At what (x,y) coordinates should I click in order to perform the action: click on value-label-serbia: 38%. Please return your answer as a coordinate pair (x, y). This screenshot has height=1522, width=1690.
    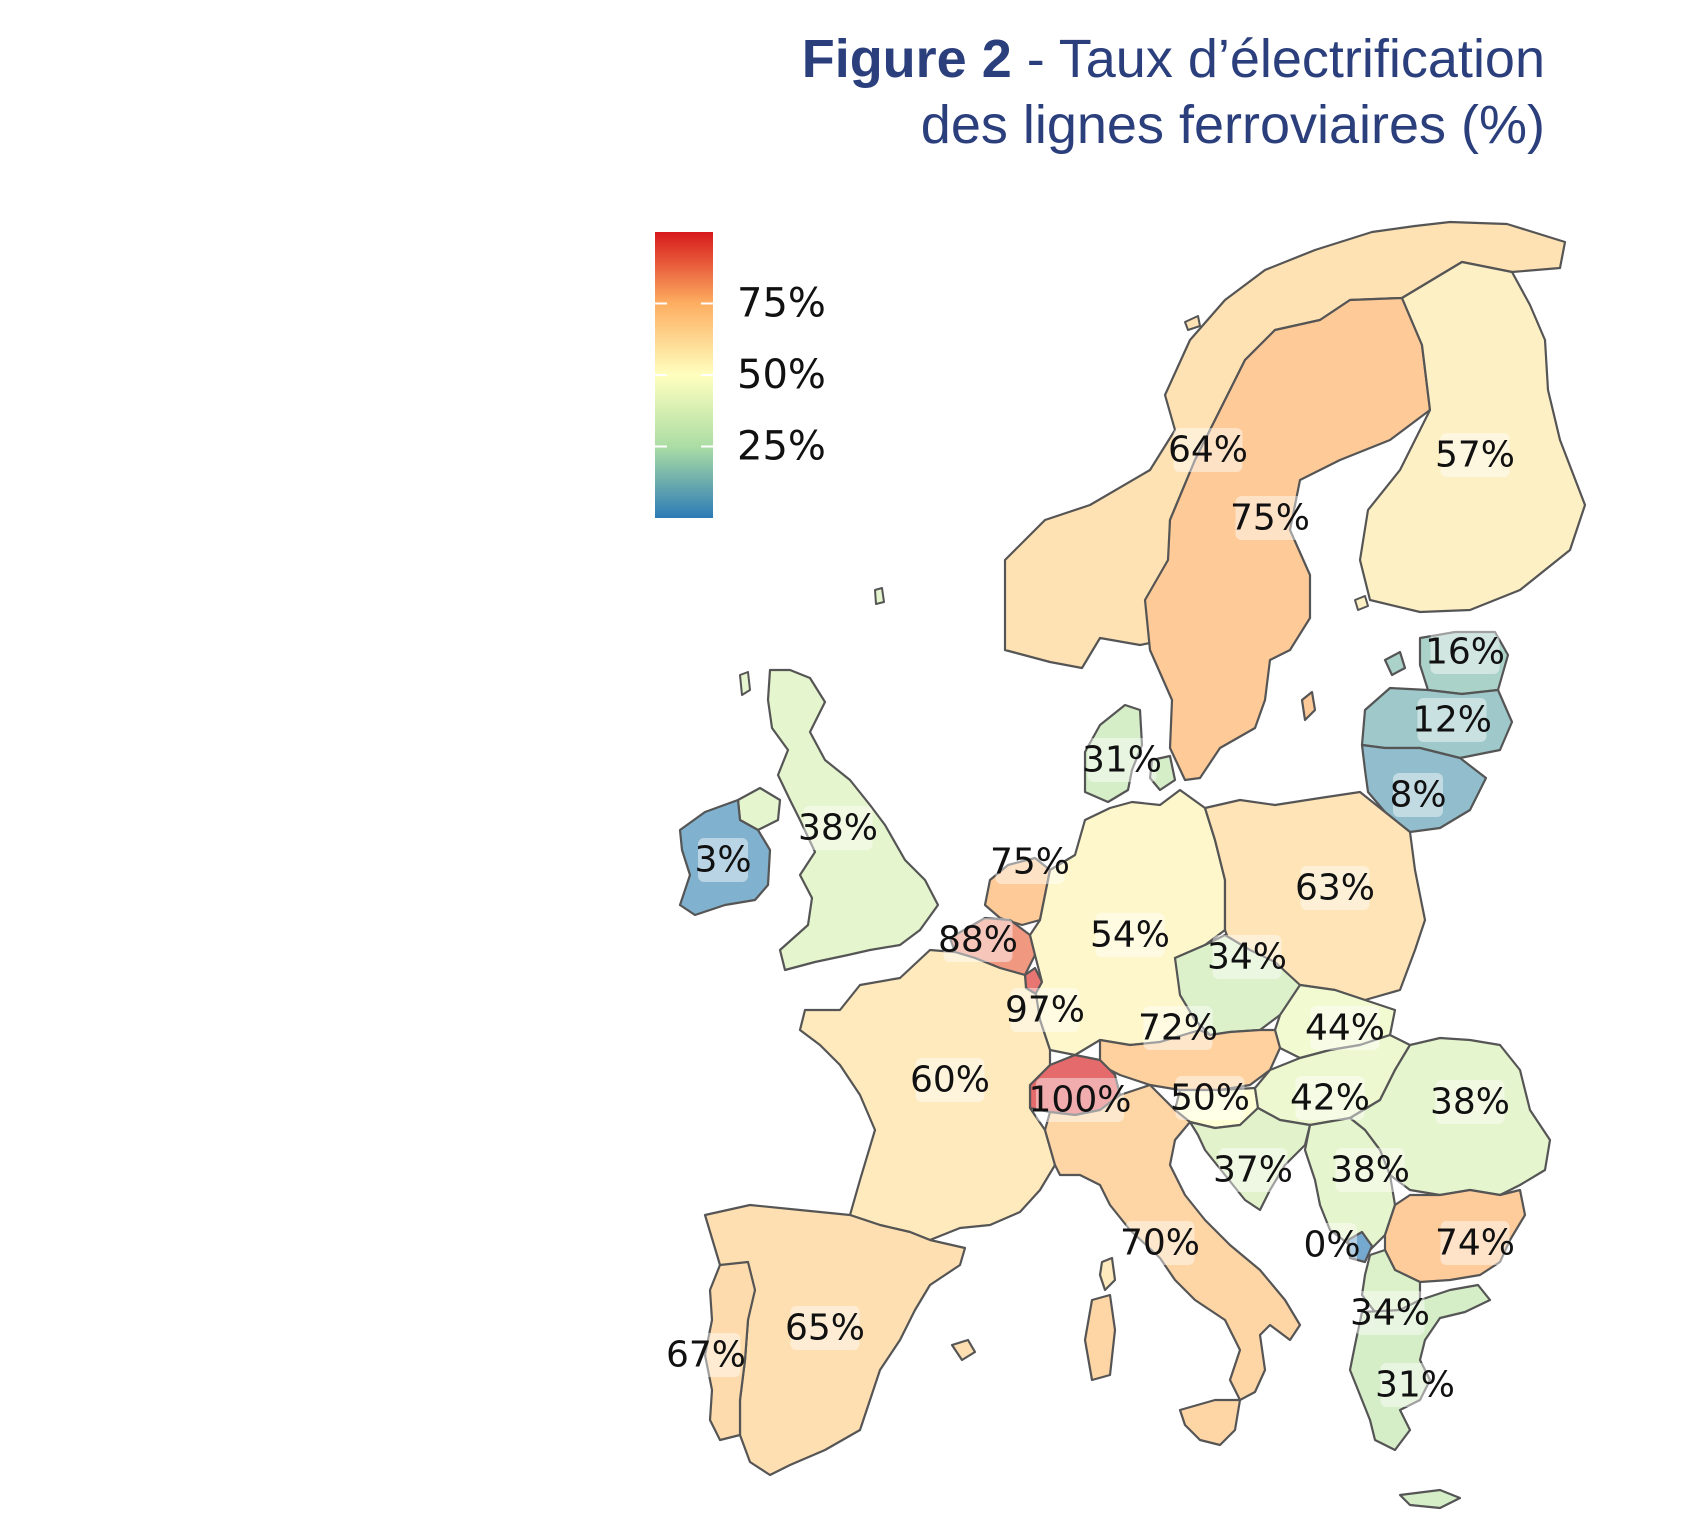
    Looking at the image, I should click on (1370, 1170).